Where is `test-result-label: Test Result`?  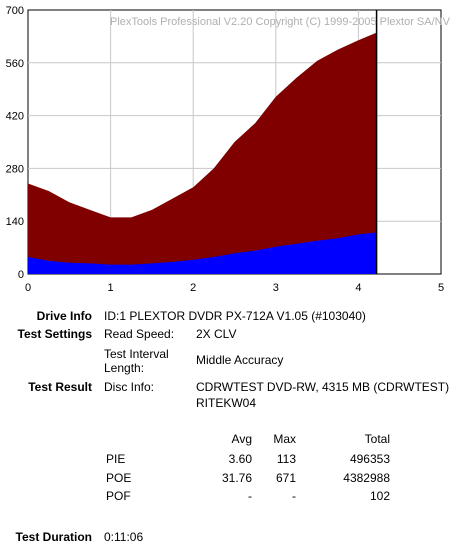 test-result-label: Test Result is located at coordinates (60, 387).